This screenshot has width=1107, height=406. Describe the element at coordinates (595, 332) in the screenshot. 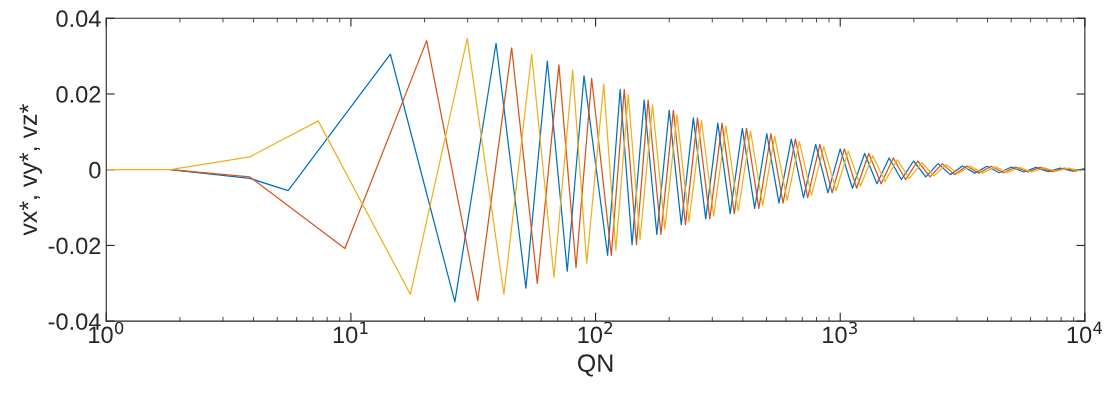

I see `x-tick-label: 10$^{2}$` at that location.